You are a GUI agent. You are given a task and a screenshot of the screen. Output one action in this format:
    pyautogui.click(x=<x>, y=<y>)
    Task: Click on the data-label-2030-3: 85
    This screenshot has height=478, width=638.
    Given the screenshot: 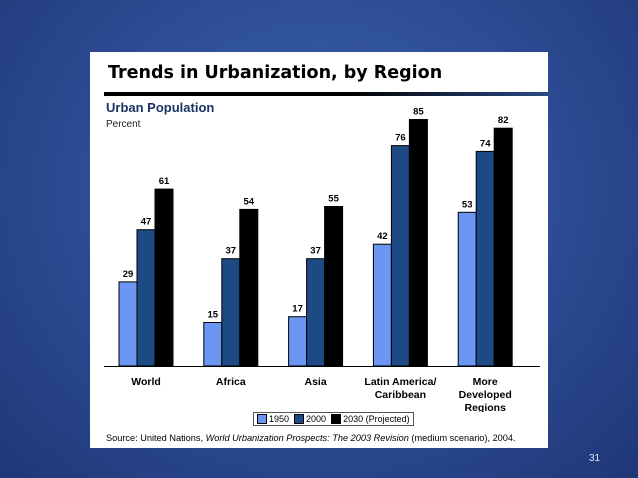 What is the action you would take?
    pyautogui.click(x=418, y=112)
    